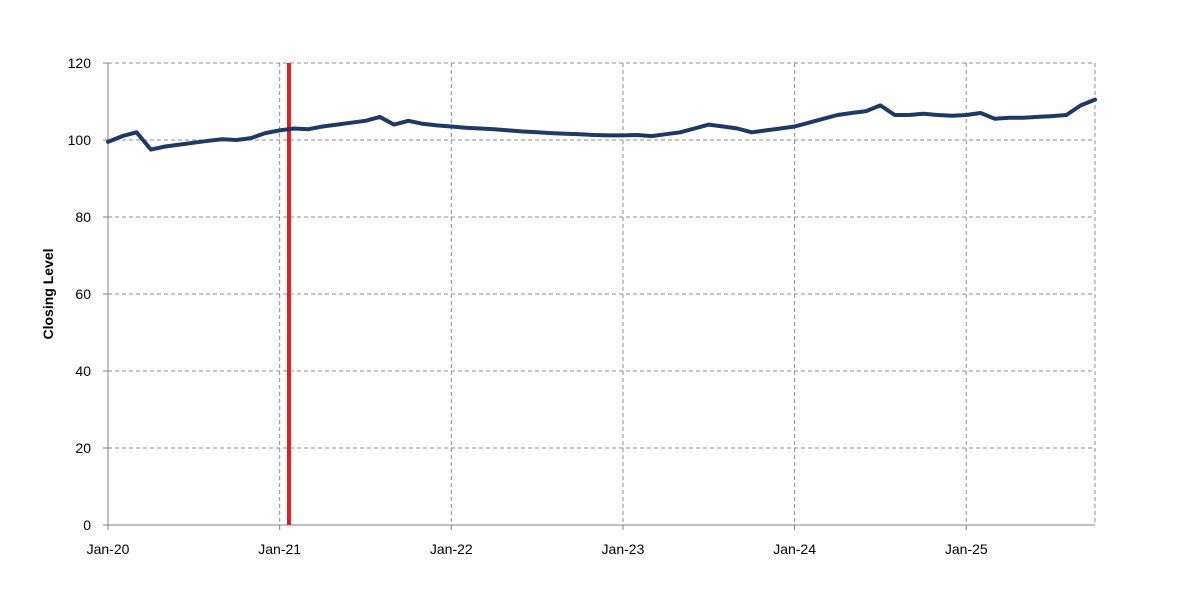 This screenshot has width=1200, height=596. I want to click on y-tick-label: 20, so click(83, 448).